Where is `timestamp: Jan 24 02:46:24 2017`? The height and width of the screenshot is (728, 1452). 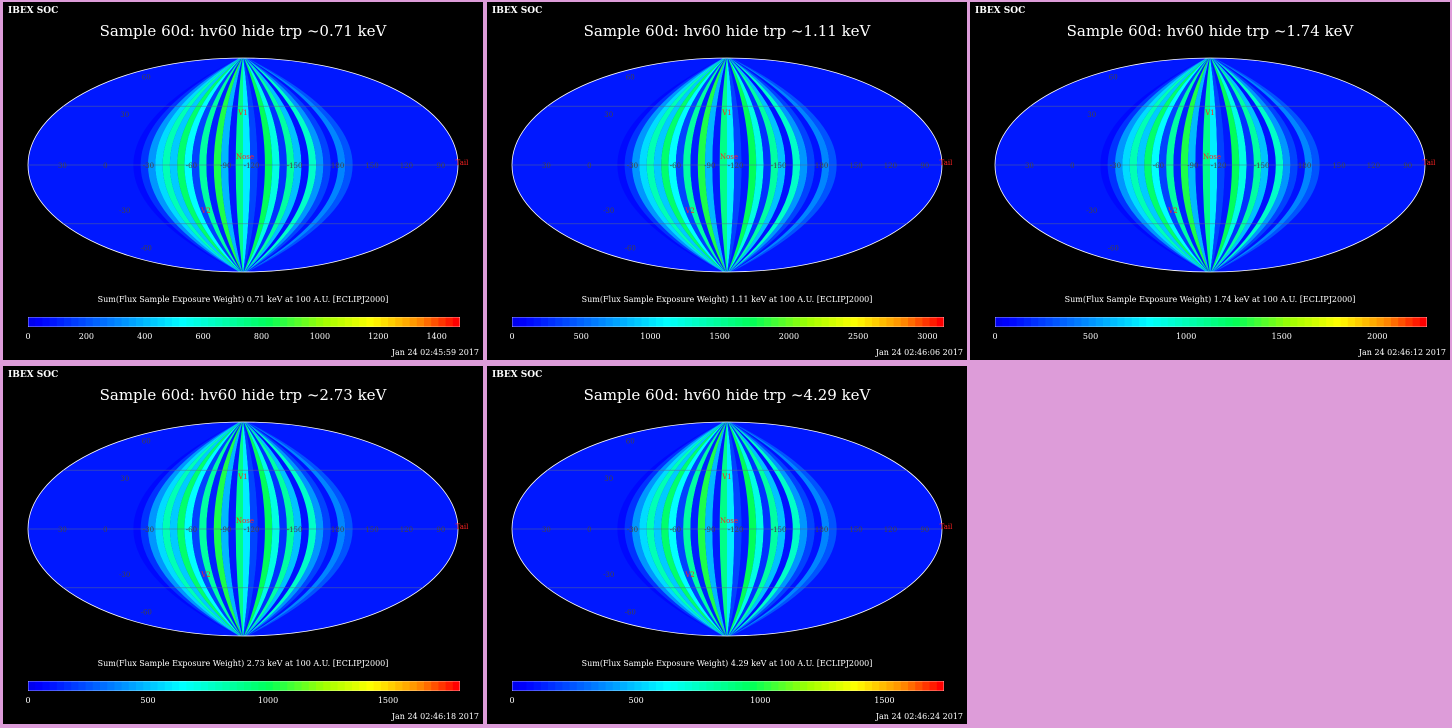
timestamp: Jan 24 02:46:24 2017 is located at coordinates (919, 716).